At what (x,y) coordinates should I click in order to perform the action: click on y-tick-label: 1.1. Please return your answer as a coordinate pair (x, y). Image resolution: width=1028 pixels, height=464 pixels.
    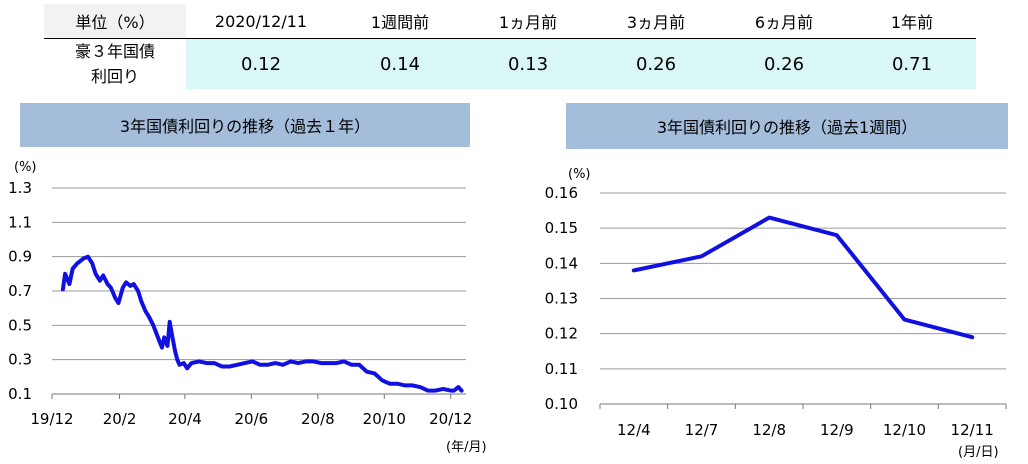
    Looking at the image, I should click on (20, 222).